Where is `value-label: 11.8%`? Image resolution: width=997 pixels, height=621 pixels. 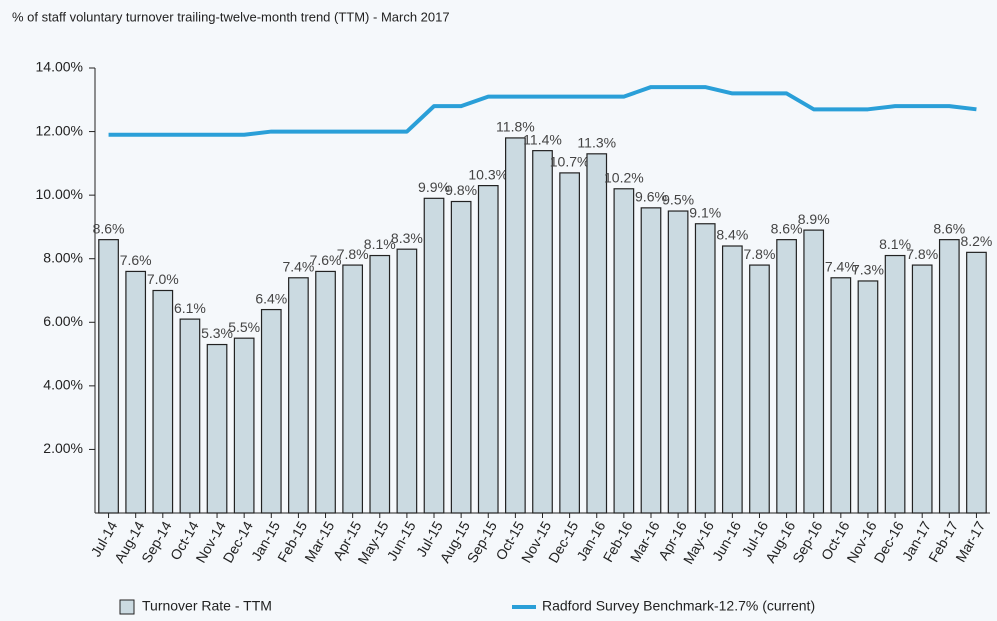
value-label: 11.8% is located at coordinates (515, 127).